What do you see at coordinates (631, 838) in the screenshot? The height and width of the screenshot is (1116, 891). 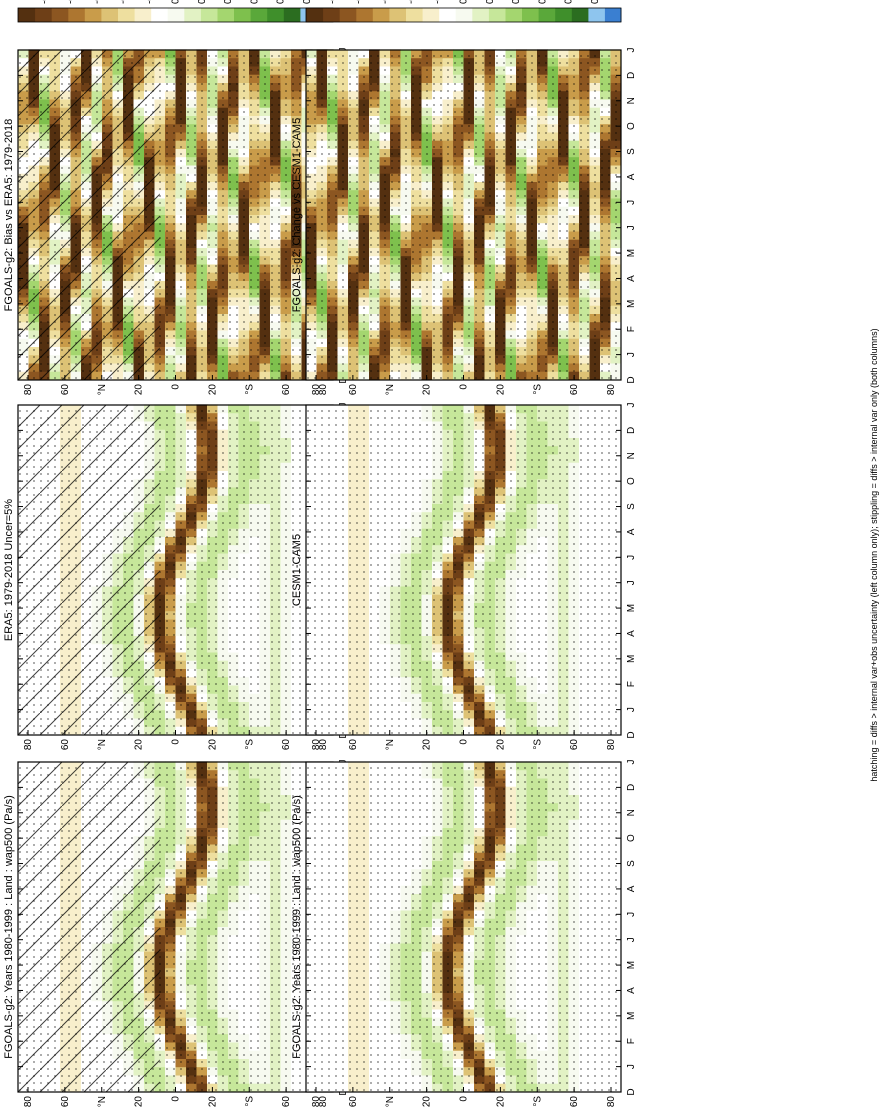 I see `x-tick-label: O` at bounding box center [631, 838].